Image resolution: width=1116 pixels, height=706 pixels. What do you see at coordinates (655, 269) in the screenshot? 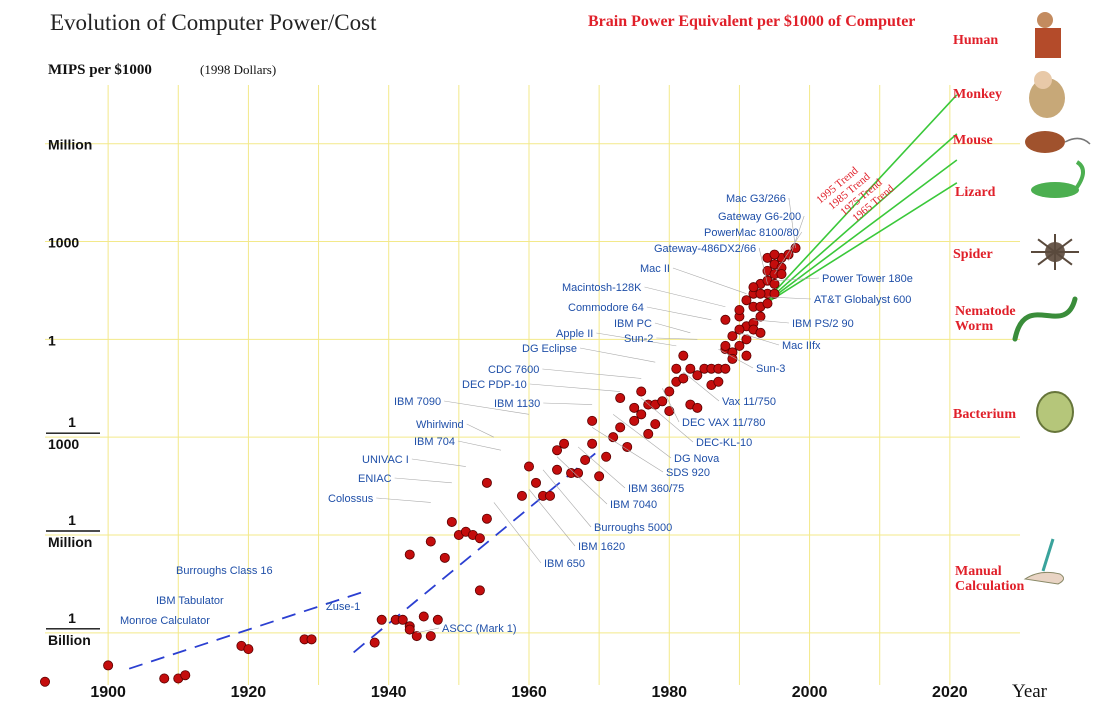
I see `annotation-label: Mac II` at bounding box center [655, 269].